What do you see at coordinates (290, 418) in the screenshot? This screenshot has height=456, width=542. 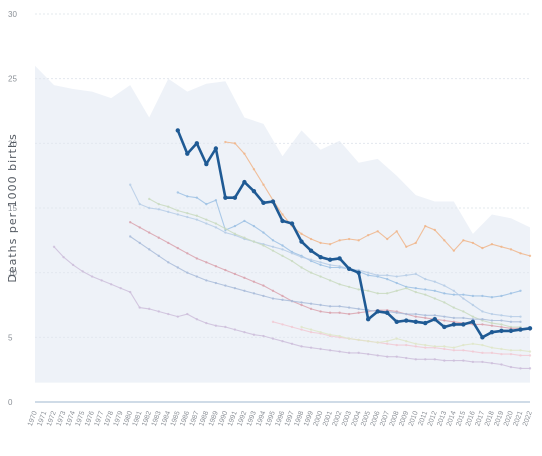 I see `x-tick-label: 1997` at bounding box center [290, 418].